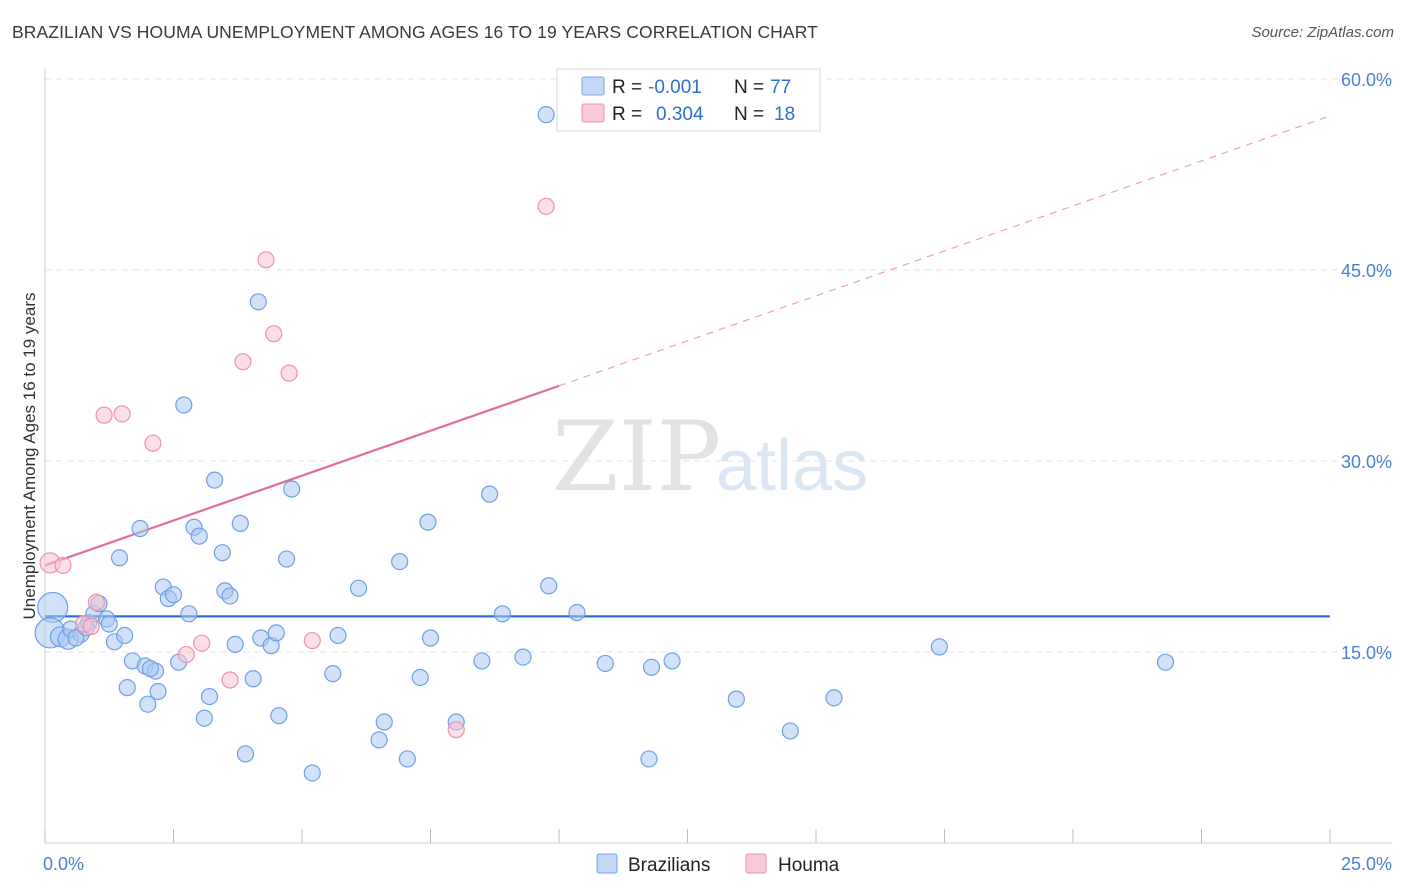  Describe the element at coordinates (1366, 462) in the screenshot. I see `y-tick-label-1: 30.0%` at that location.